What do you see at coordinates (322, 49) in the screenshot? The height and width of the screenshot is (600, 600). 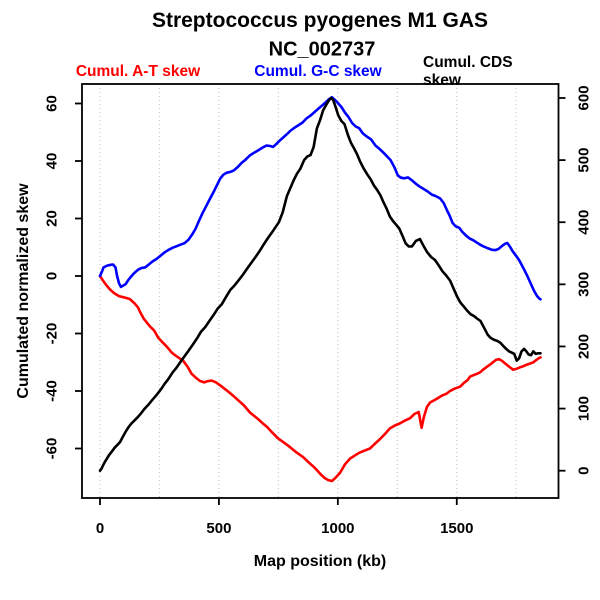 I see `chart-subtitle: NC_002737` at bounding box center [322, 49].